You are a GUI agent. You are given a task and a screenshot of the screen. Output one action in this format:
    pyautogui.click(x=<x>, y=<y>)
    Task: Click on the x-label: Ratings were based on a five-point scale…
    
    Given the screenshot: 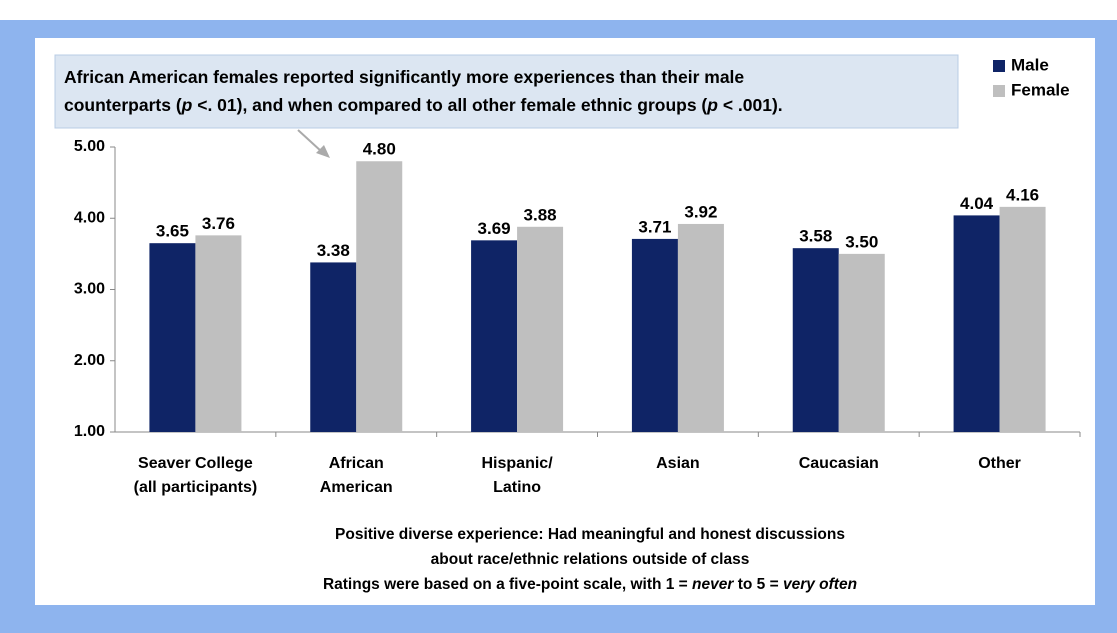 What is the action you would take?
    pyautogui.click(x=590, y=584)
    